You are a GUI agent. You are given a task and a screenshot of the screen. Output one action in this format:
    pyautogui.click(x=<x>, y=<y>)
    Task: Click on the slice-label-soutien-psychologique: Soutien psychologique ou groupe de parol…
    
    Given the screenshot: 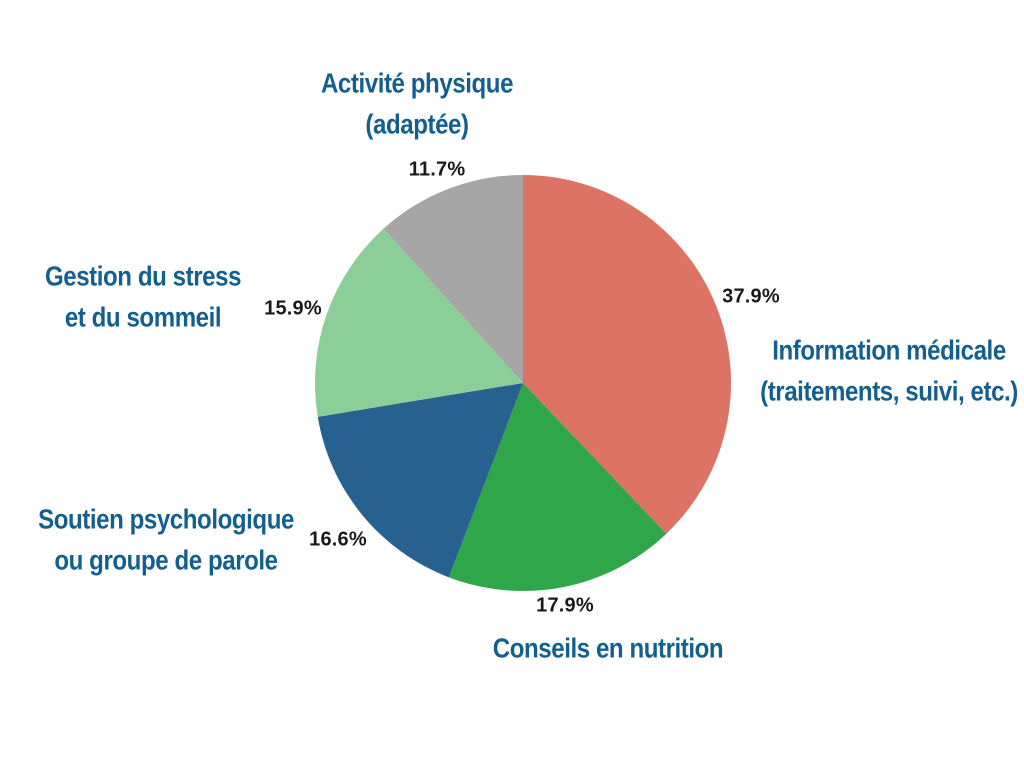 What is the action you would take?
    pyautogui.click(x=166, y=539)
    